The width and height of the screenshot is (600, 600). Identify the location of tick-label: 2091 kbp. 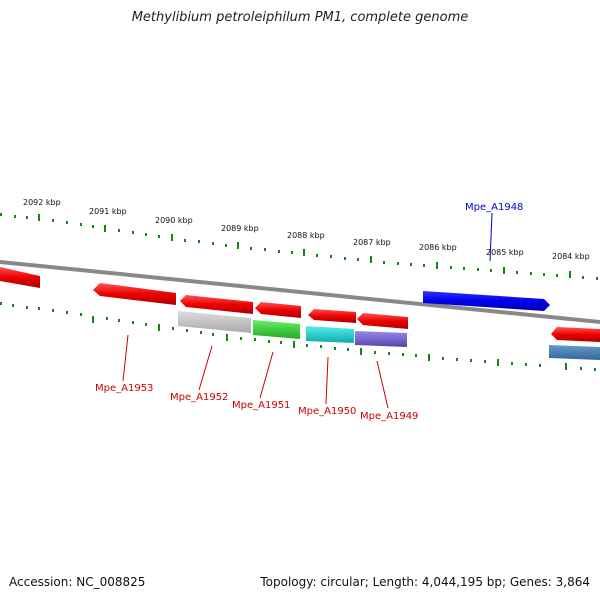
(108, 211).